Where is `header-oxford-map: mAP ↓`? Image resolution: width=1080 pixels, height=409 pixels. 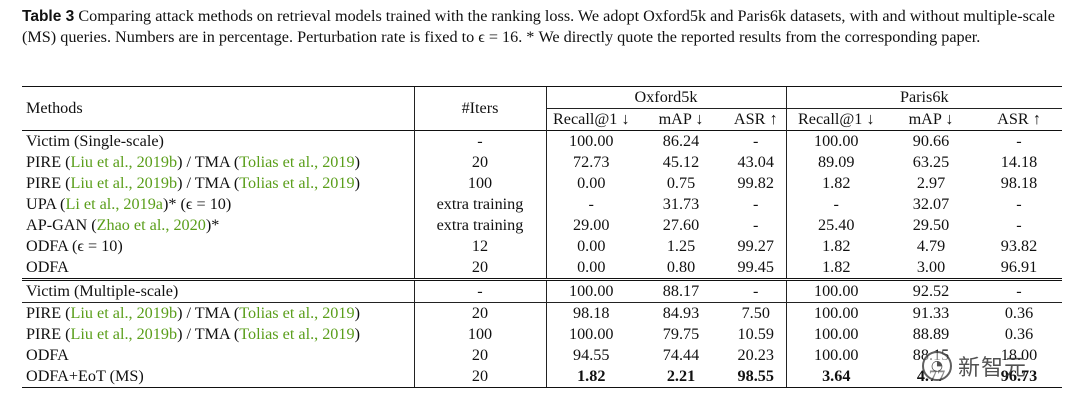 header-oxford-map: mAP ↓ is located at coordinates (681, 119).